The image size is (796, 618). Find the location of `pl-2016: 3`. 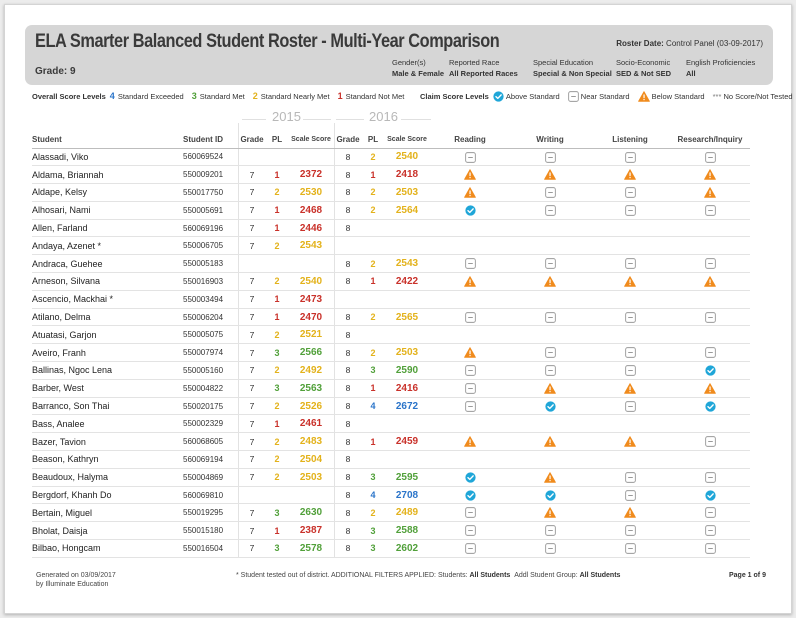

pl-2016: 3 is located at coordinates (373, 370).